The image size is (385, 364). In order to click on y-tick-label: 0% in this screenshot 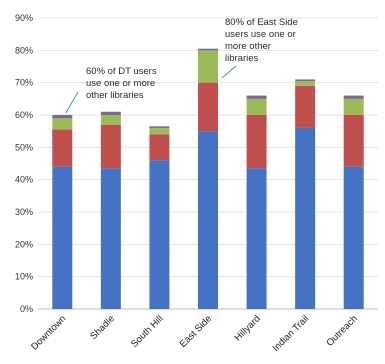, I will do `click(26, 309)`.